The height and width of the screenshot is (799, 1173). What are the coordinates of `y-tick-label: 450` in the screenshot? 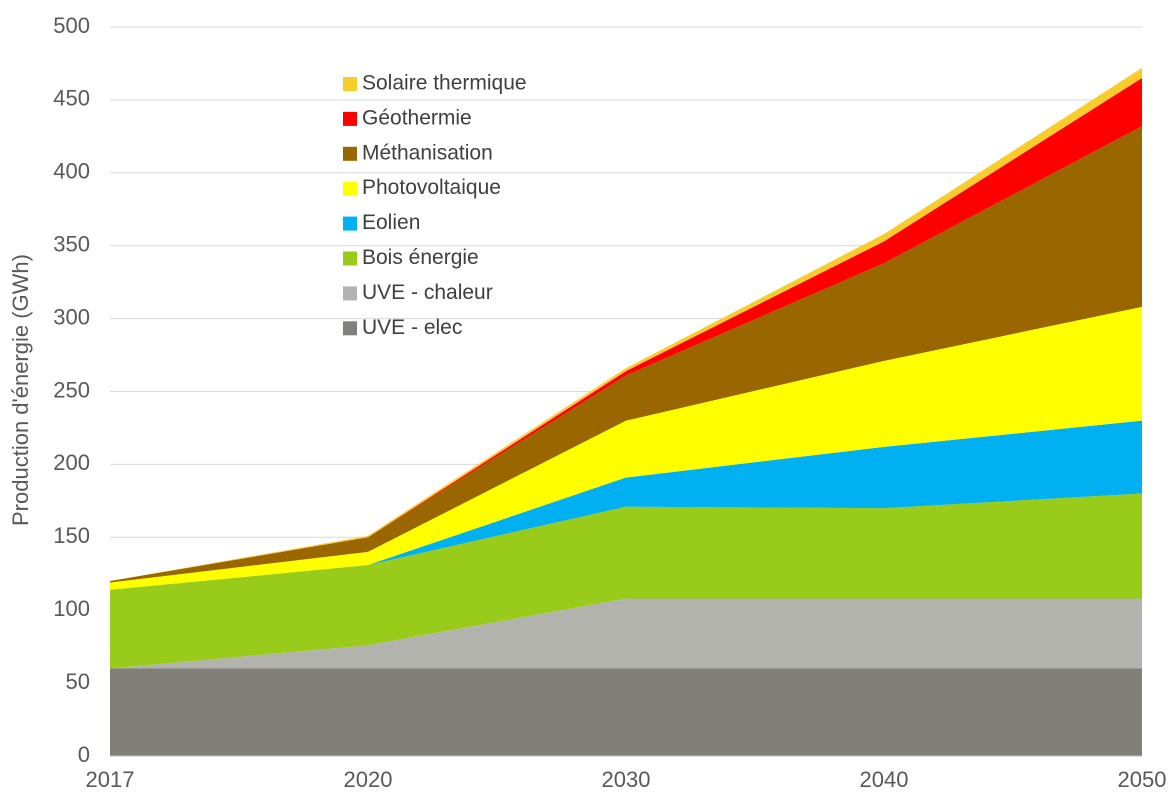 It's located at (71, 98).